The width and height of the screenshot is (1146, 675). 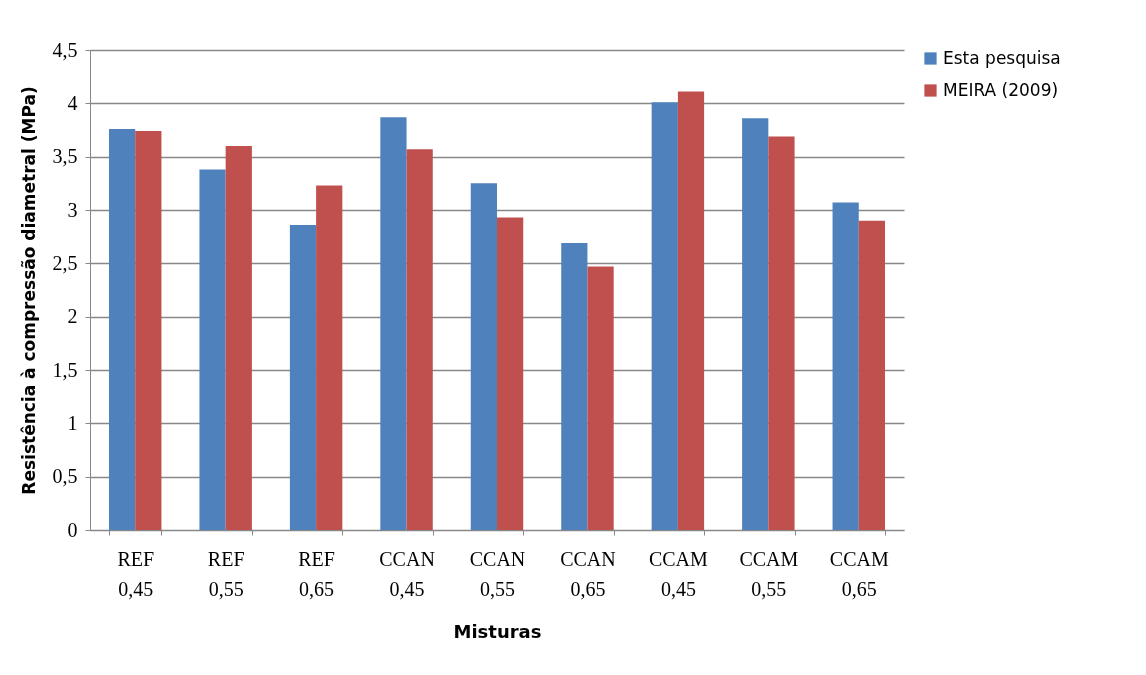 I want to click on y-tick-label: 1,5, so click(x=65, y=369).